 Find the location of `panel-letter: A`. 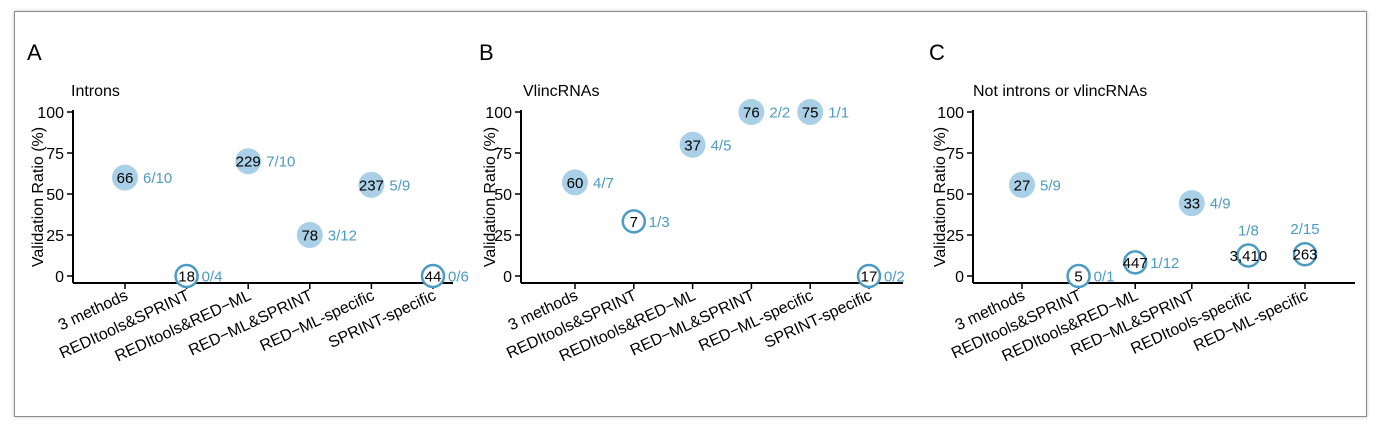

panel-letter: A is located at coordinates (34, 52).